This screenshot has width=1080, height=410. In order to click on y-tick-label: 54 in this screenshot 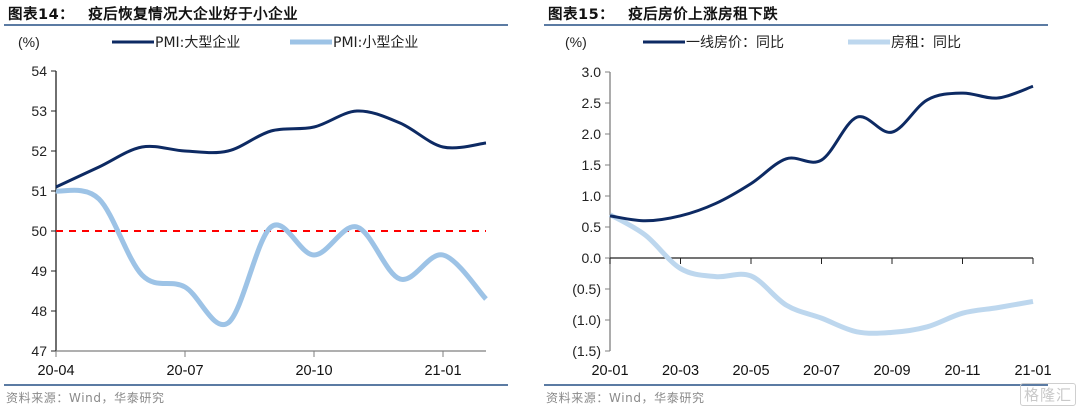, I will do `click(39, 71)`.